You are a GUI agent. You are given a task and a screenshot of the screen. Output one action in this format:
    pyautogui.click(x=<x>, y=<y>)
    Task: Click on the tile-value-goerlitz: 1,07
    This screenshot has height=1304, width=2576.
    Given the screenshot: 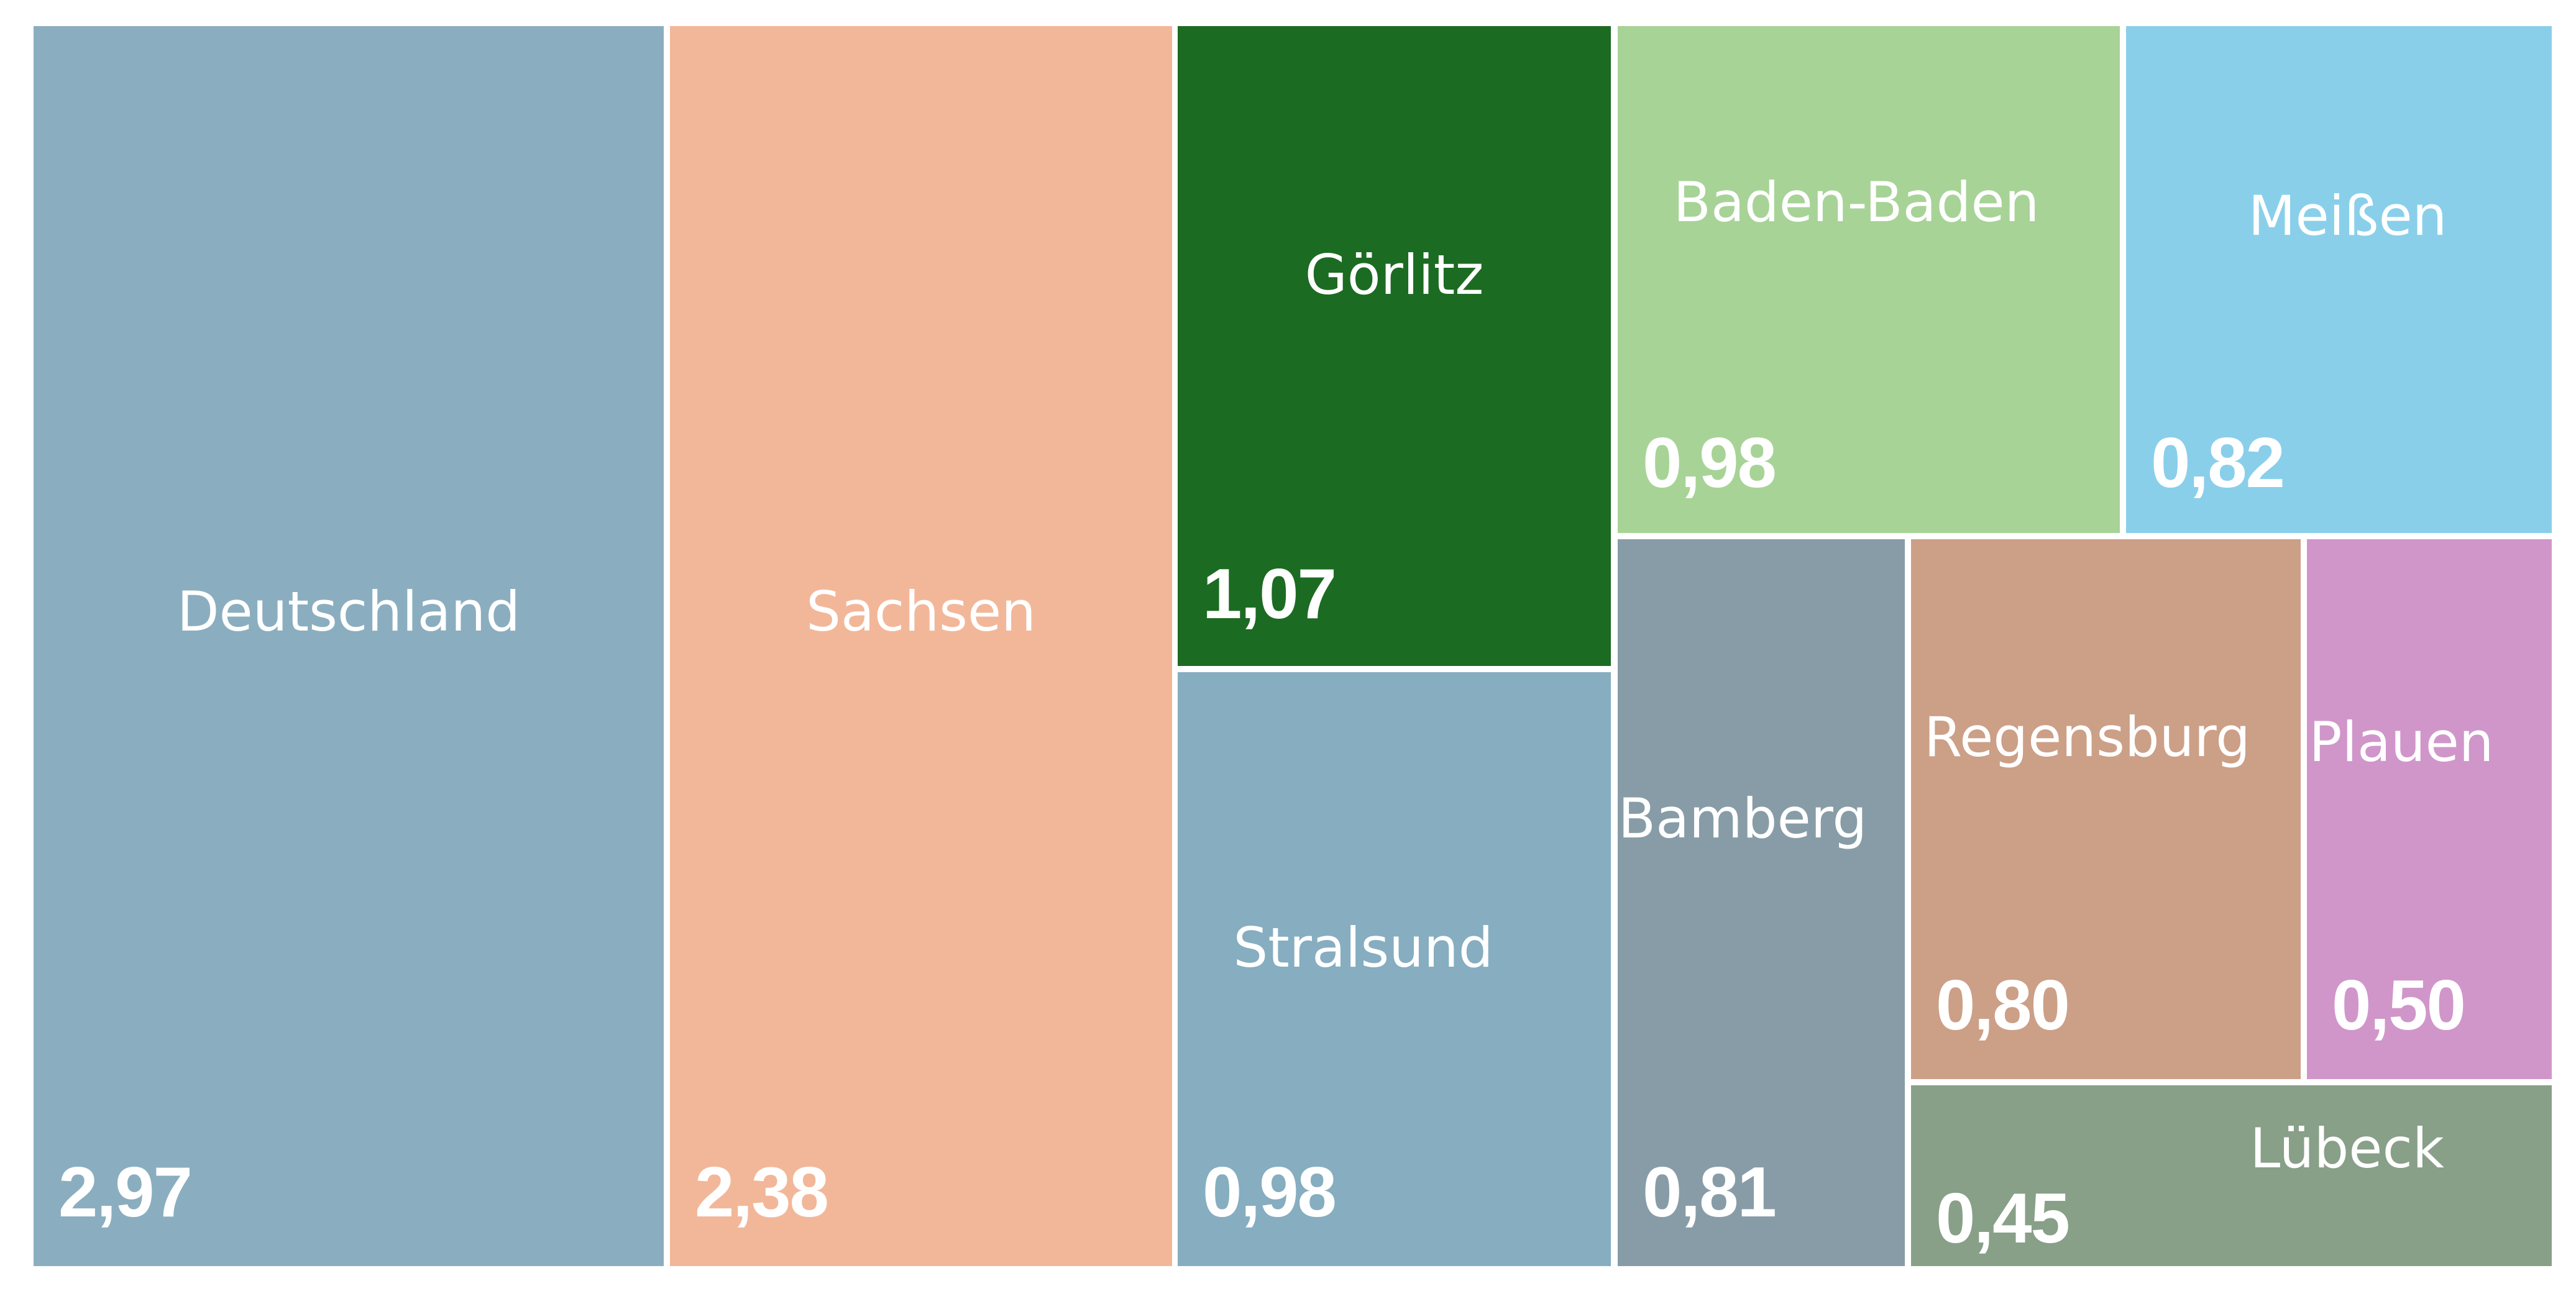 What is the action you would take?
    pyautogui.click(x=1270, y=594)
    